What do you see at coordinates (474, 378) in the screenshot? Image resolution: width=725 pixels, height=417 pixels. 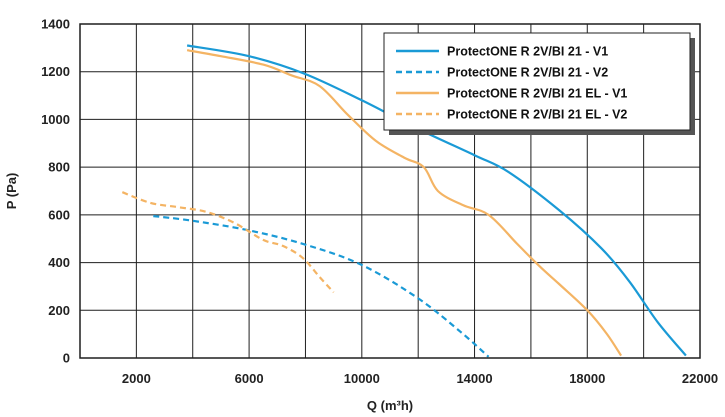 I see `x-tick-label: 14000` at bounding box center [474, 378].